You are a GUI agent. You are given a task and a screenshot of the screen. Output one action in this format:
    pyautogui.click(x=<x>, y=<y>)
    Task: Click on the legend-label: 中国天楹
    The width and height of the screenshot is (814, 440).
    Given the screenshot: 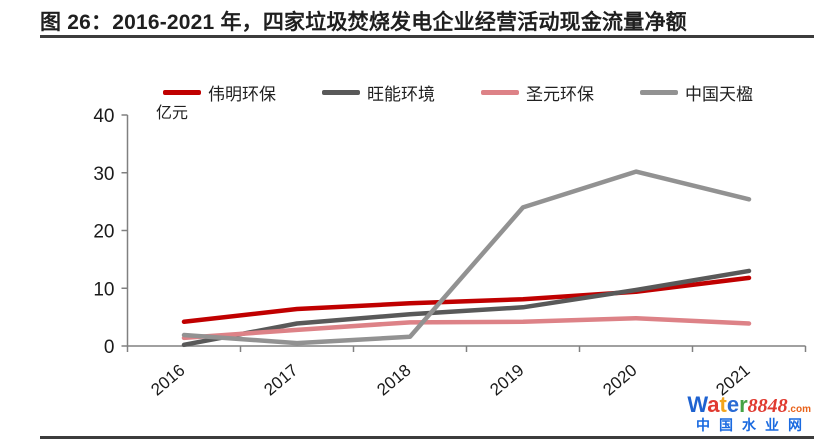 What is the action you would take?
    pyautogui.click(x=719, y=94)
    